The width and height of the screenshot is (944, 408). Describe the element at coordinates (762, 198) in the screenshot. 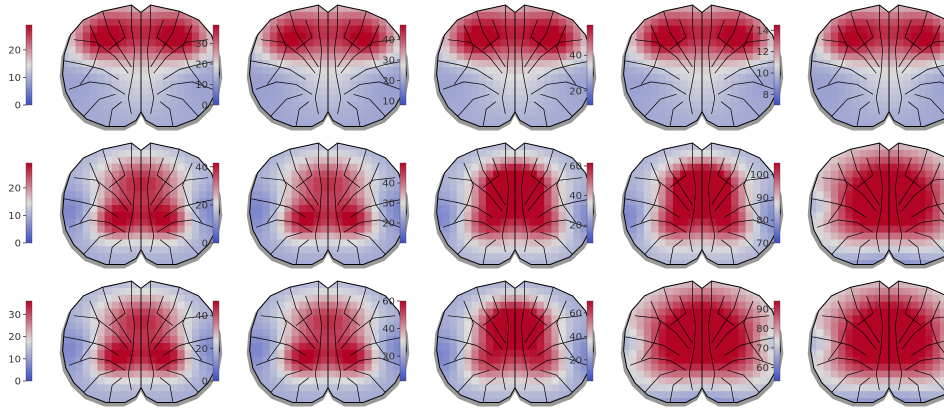

I see `colorbar-tick-label: 90` at that location.